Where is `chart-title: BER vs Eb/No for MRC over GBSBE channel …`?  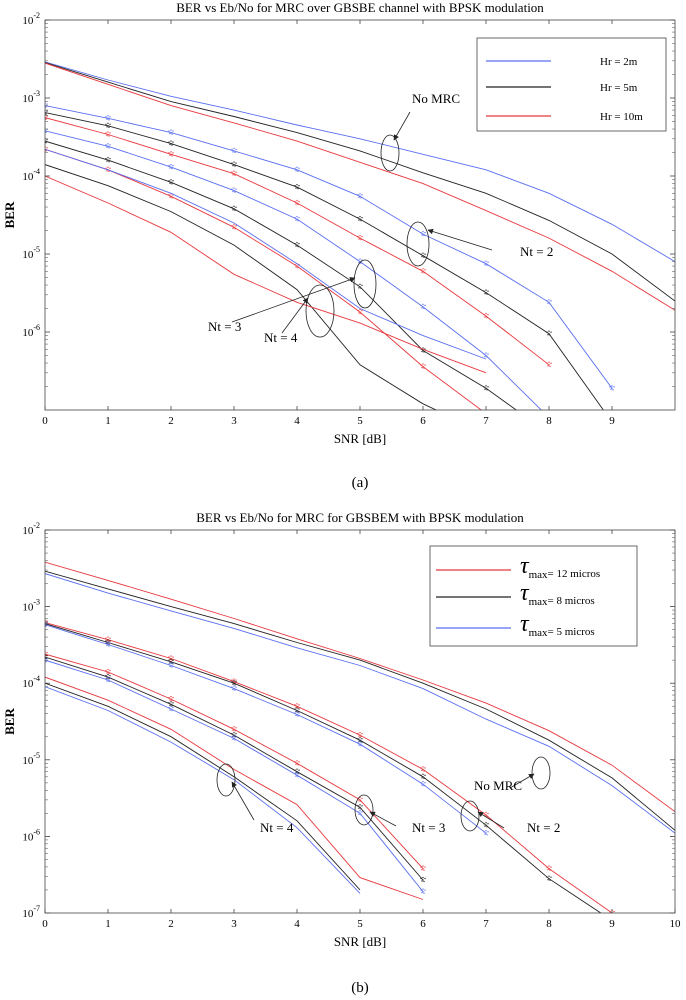
chart-title: BER vs Eb/No for MRC over GBSBE channel … is located at coordinates (360, 7).